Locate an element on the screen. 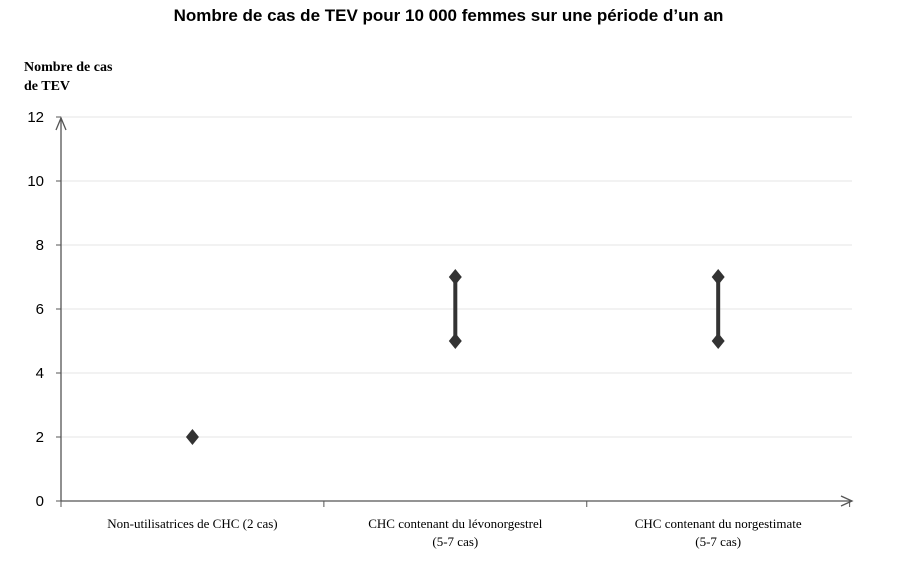 This screenshot has width=897, height=562. y-tick-label-12: 12 is located at coordinates (35, 117).